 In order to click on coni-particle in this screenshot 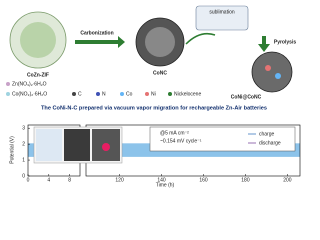, I will do `click(272, 72)`.